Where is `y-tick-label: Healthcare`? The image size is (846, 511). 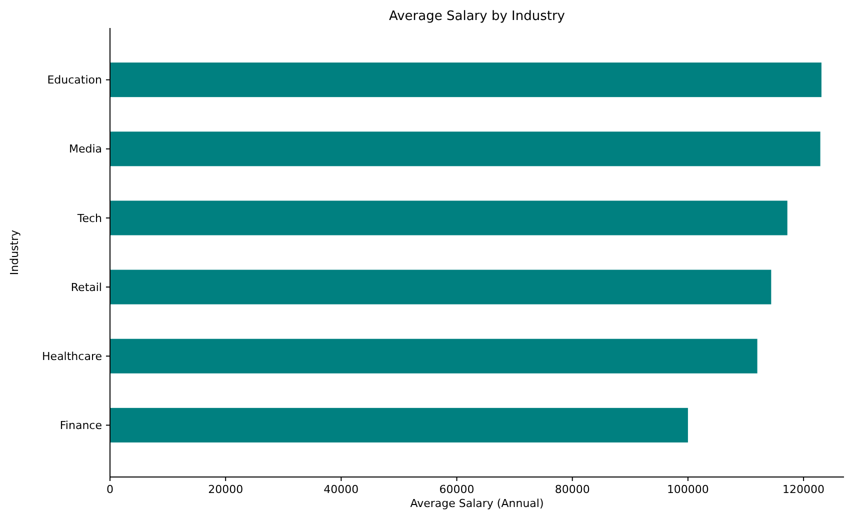
y-tick-label: Healthcare is located at coordinates (72, 356).